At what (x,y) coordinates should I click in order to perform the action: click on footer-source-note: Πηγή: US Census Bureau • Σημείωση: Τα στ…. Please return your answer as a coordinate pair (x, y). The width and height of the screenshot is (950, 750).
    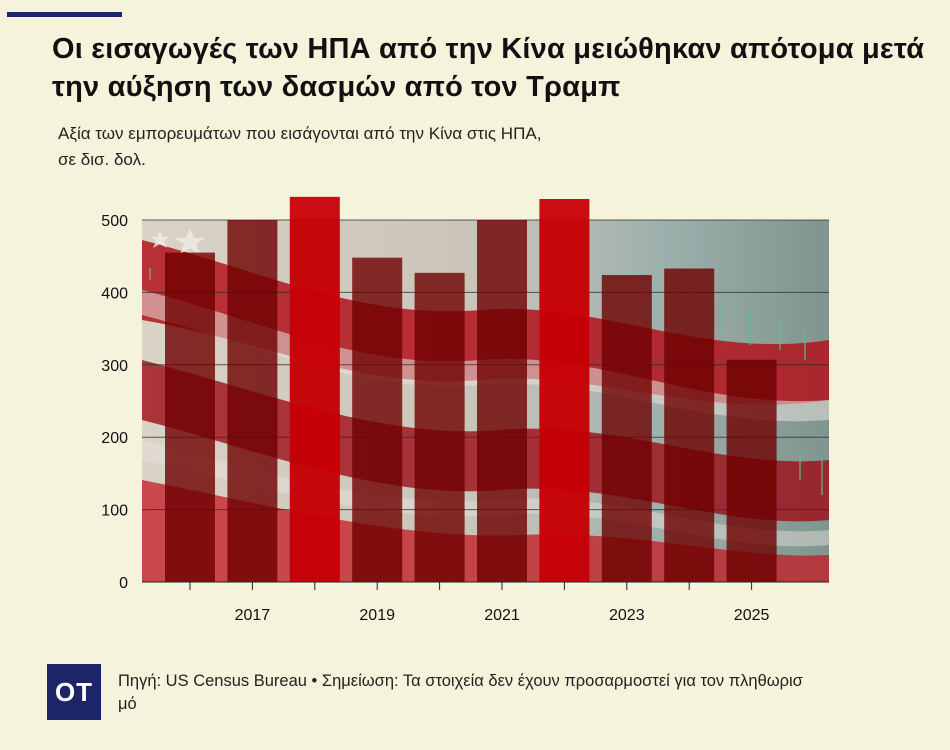
    Looking at the image, I should click on (460, 692).